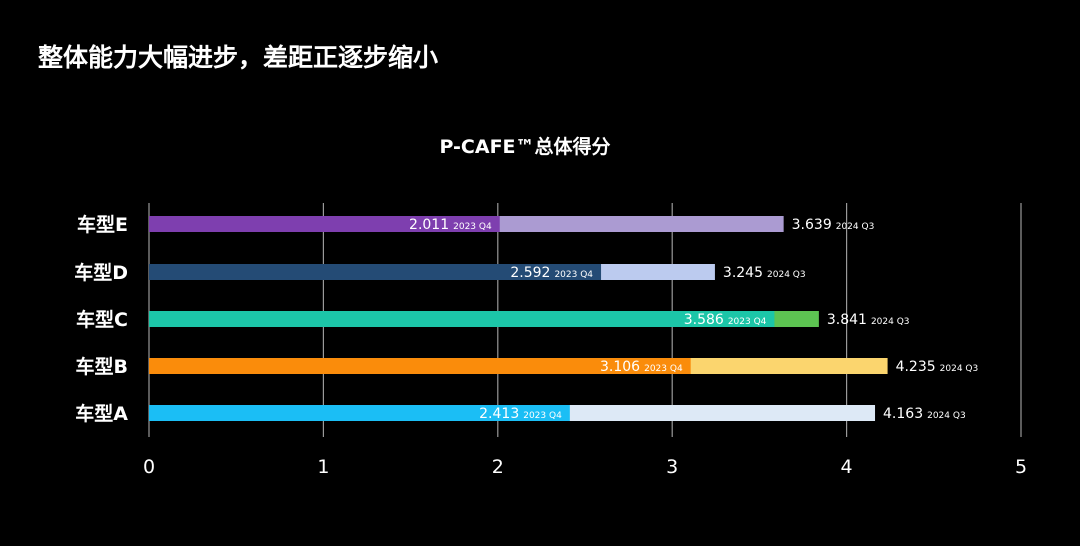 The width and height of the screenshot is (1080, 546). What do you see at coordinates (743, 273) in the screenshot?
I see `value-2024-q3: 3.245` at bounding box center [743, 273].